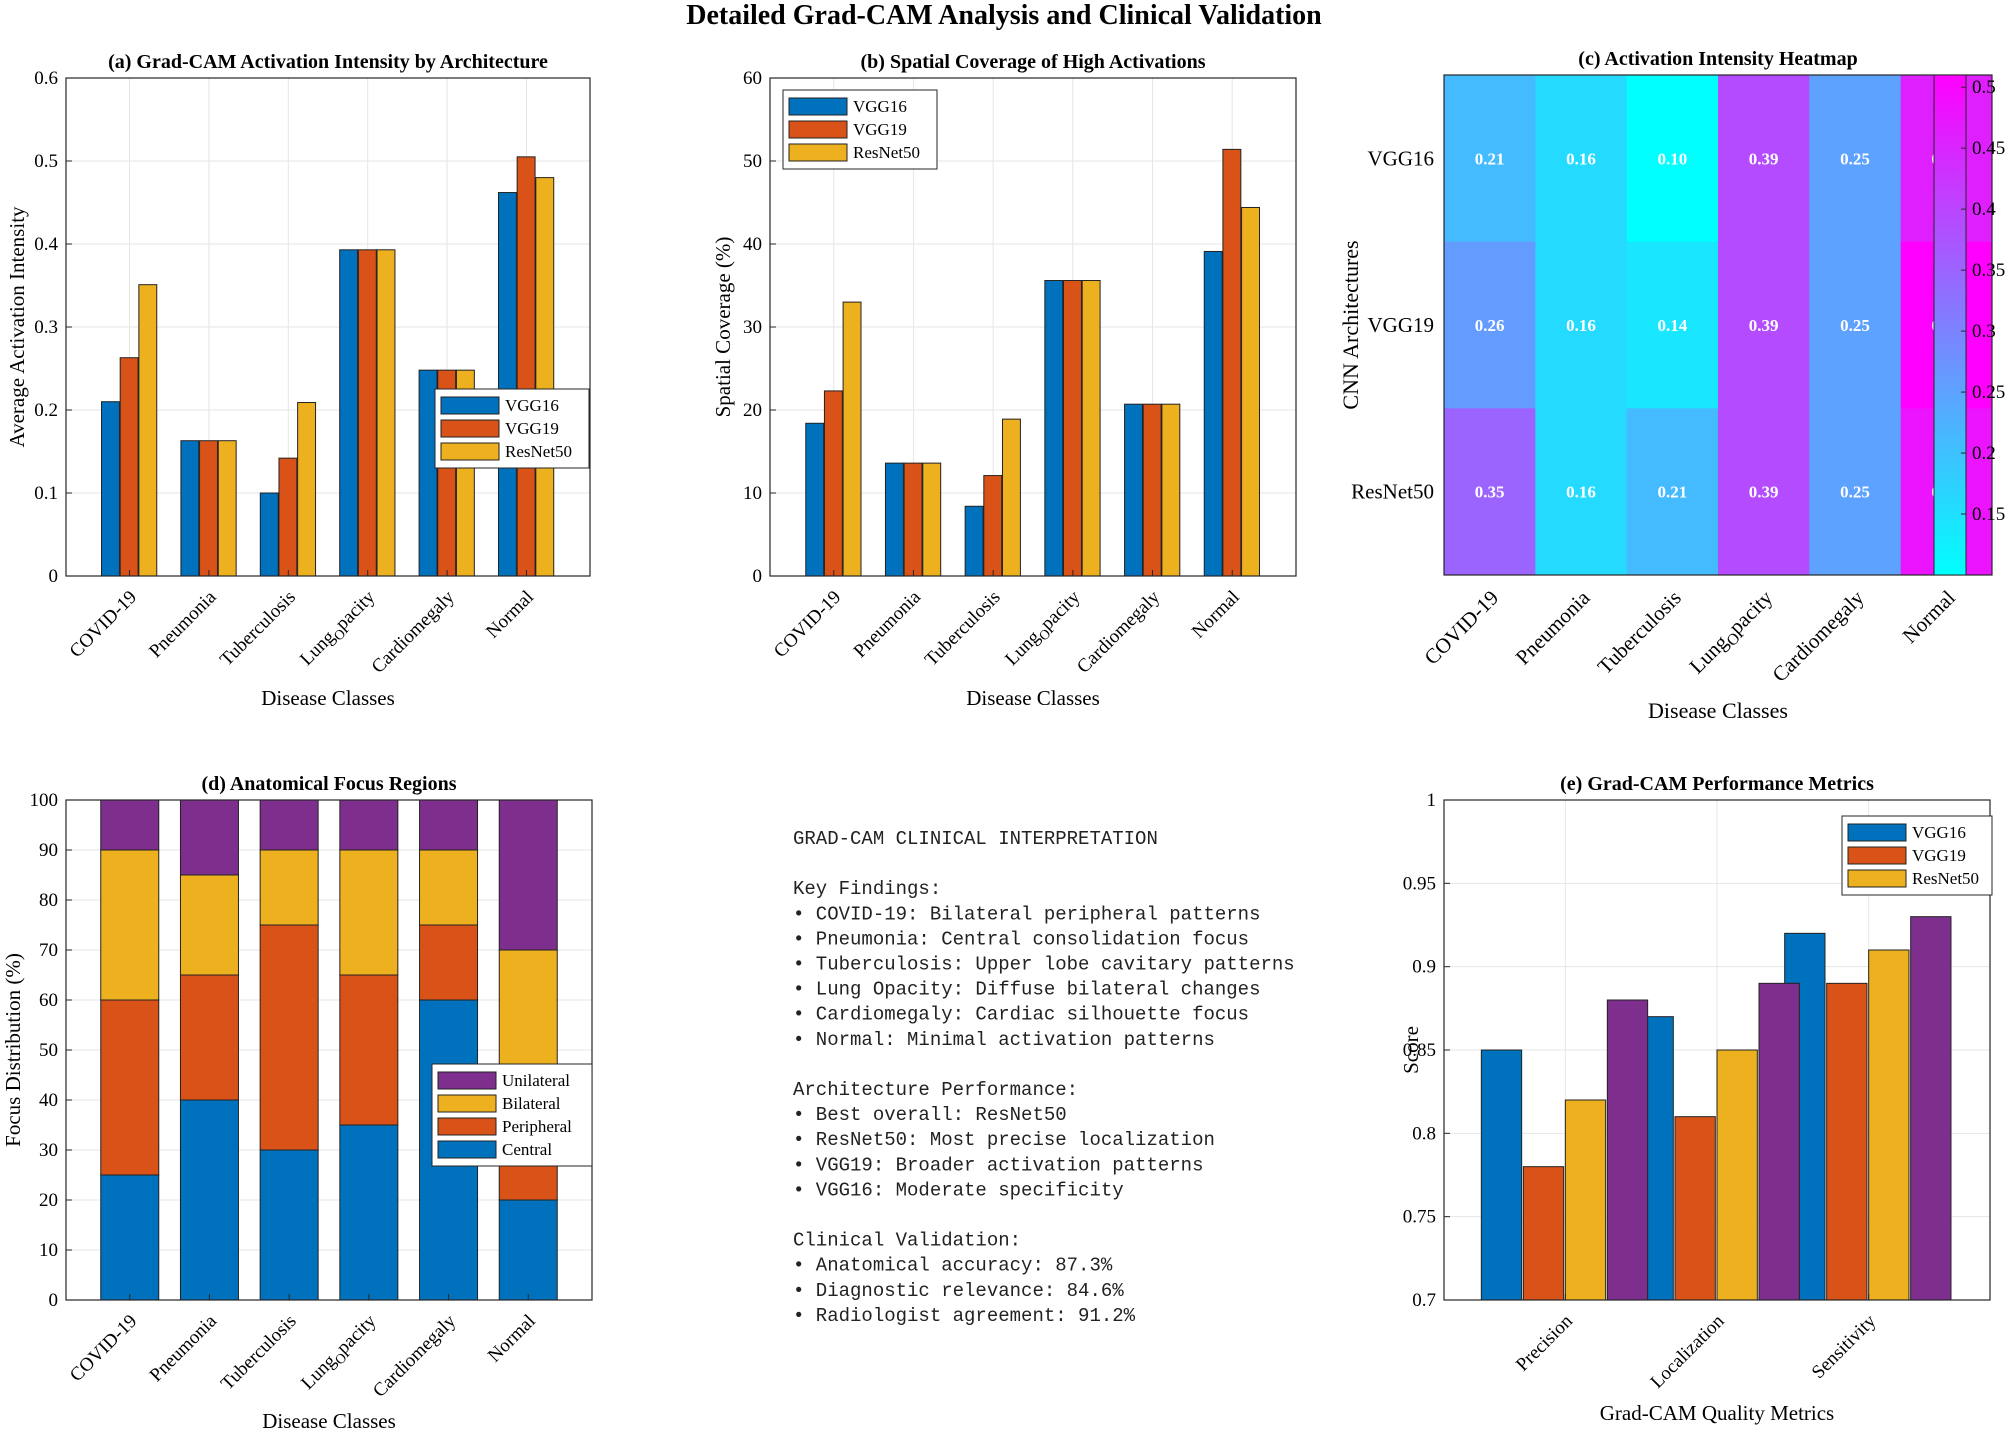 The height and width of the screenshot is (1430, 2008). I want to click on heatmap-cell-label: 0.10, so click(1672, 158).